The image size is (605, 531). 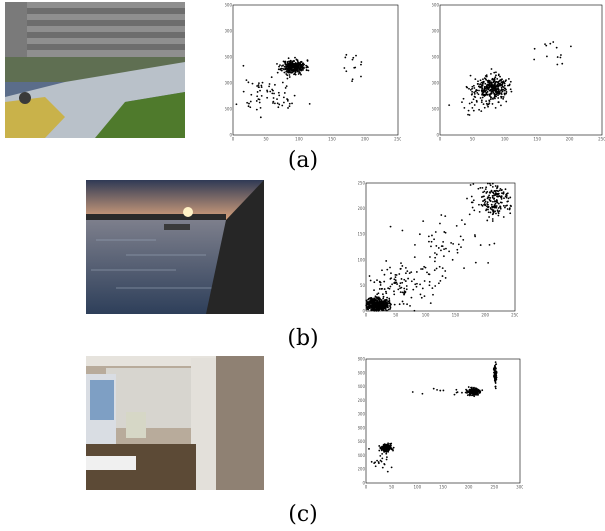 What do you see at coordinates (361, 372) in the screenshot?
I see `plot-c-ytick-label: 1600` at bounding box center [361, 372].